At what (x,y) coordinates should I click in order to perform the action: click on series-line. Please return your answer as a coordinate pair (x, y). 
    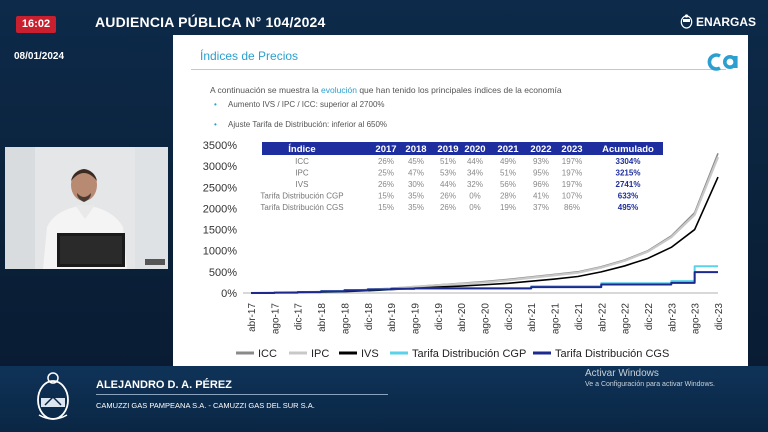
    Looking at the image, I should click on (484, 282).